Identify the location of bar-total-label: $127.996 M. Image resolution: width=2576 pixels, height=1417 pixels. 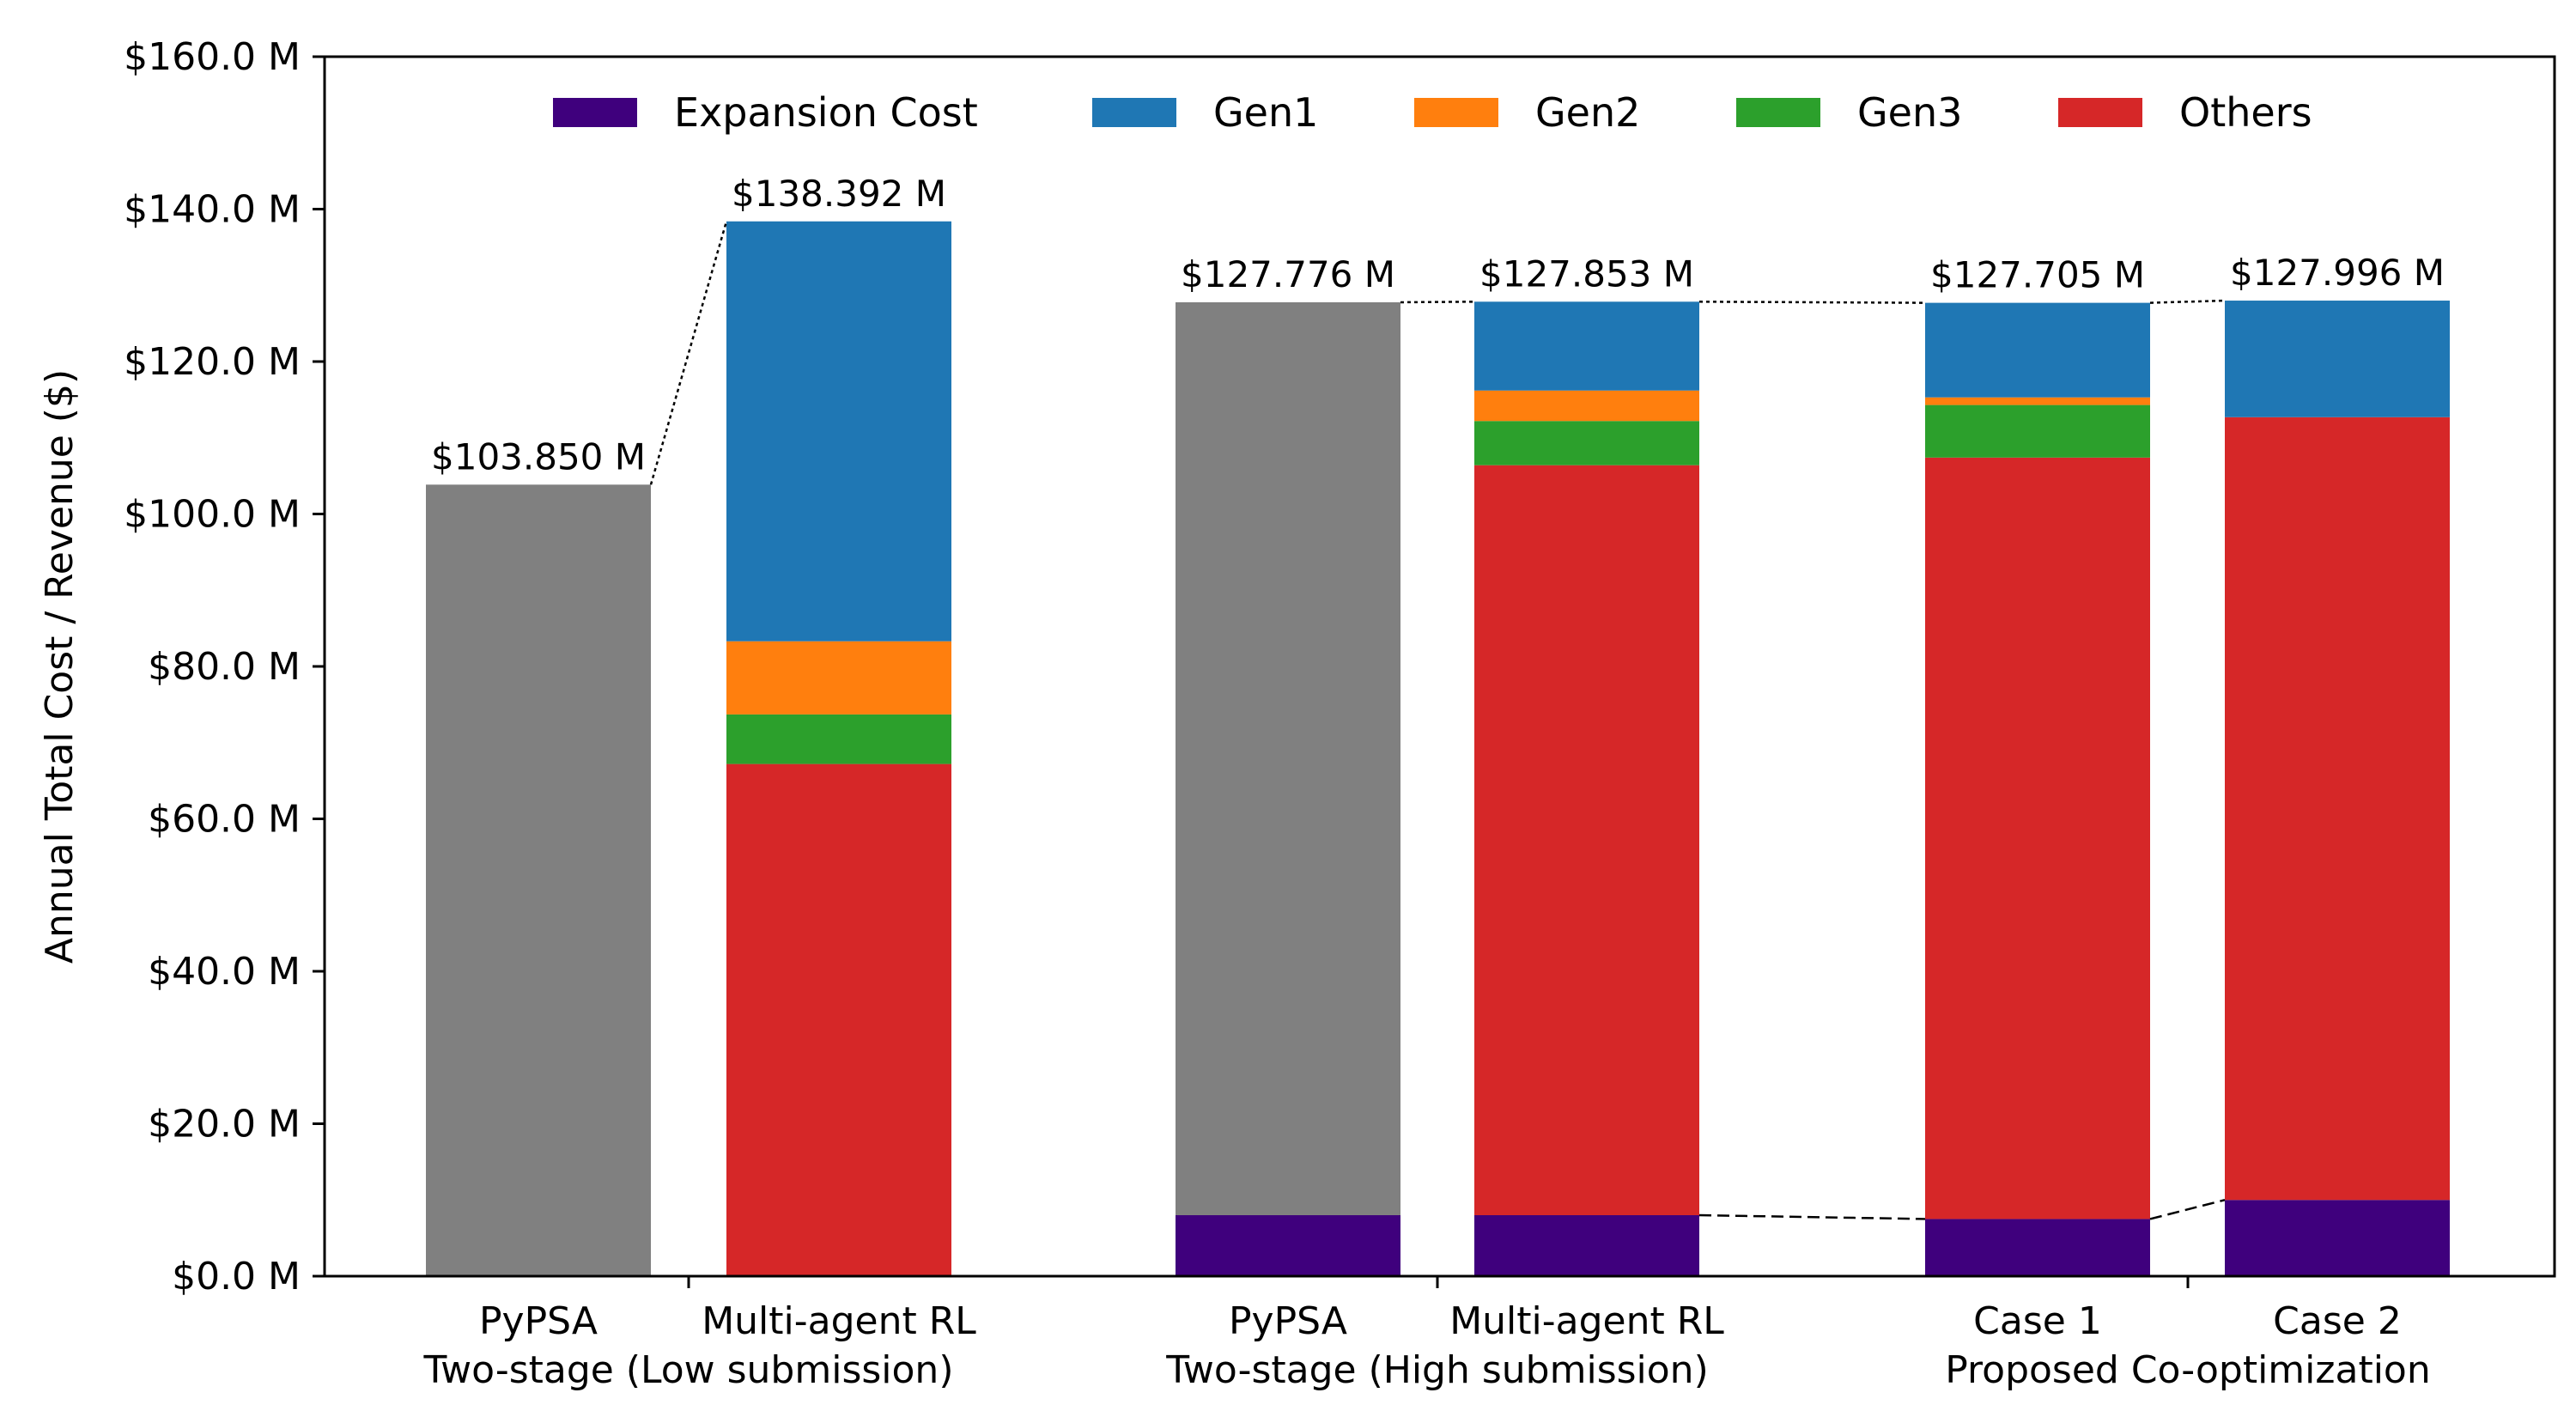
(2338, 273).